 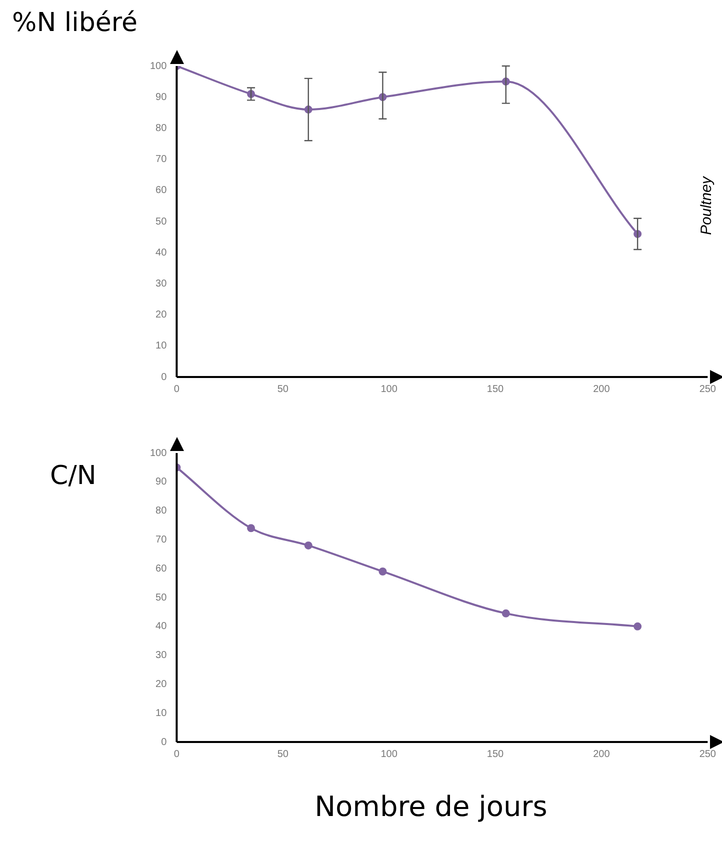 What do you see at coordinates (431, 806) in the screenshot?
I see `x-axis-title: Nombre de jours` at bounding box center [431, 806].